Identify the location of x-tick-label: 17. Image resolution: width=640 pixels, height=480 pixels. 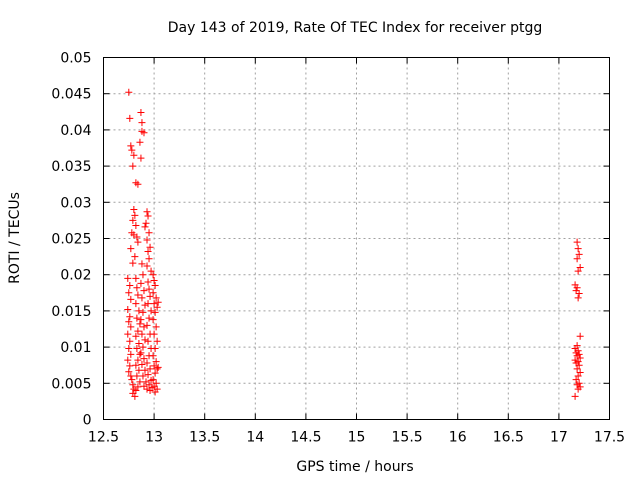
(559, 438).